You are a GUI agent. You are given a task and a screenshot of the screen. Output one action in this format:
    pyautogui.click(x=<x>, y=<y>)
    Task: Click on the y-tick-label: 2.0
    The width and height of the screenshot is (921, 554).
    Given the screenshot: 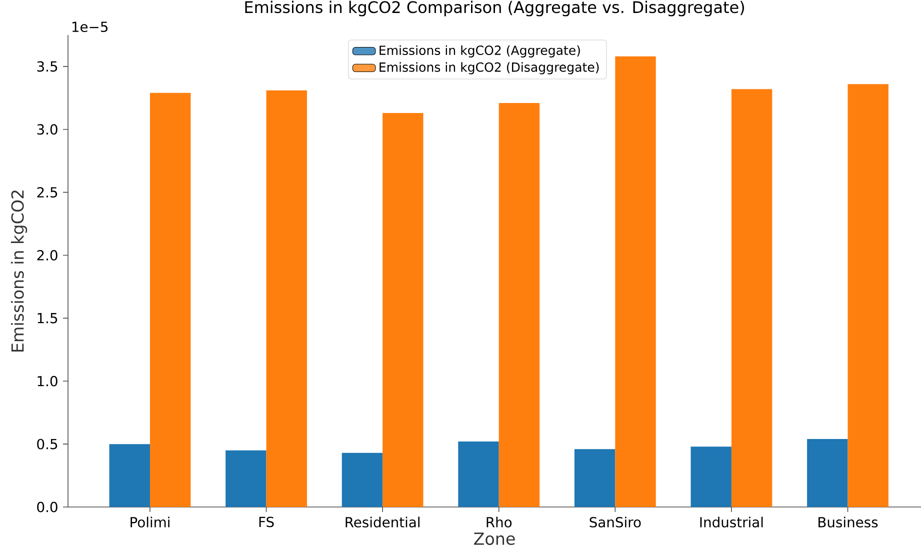 What is the action you would take?
    pyautogui.click(x=47, y=255)
    